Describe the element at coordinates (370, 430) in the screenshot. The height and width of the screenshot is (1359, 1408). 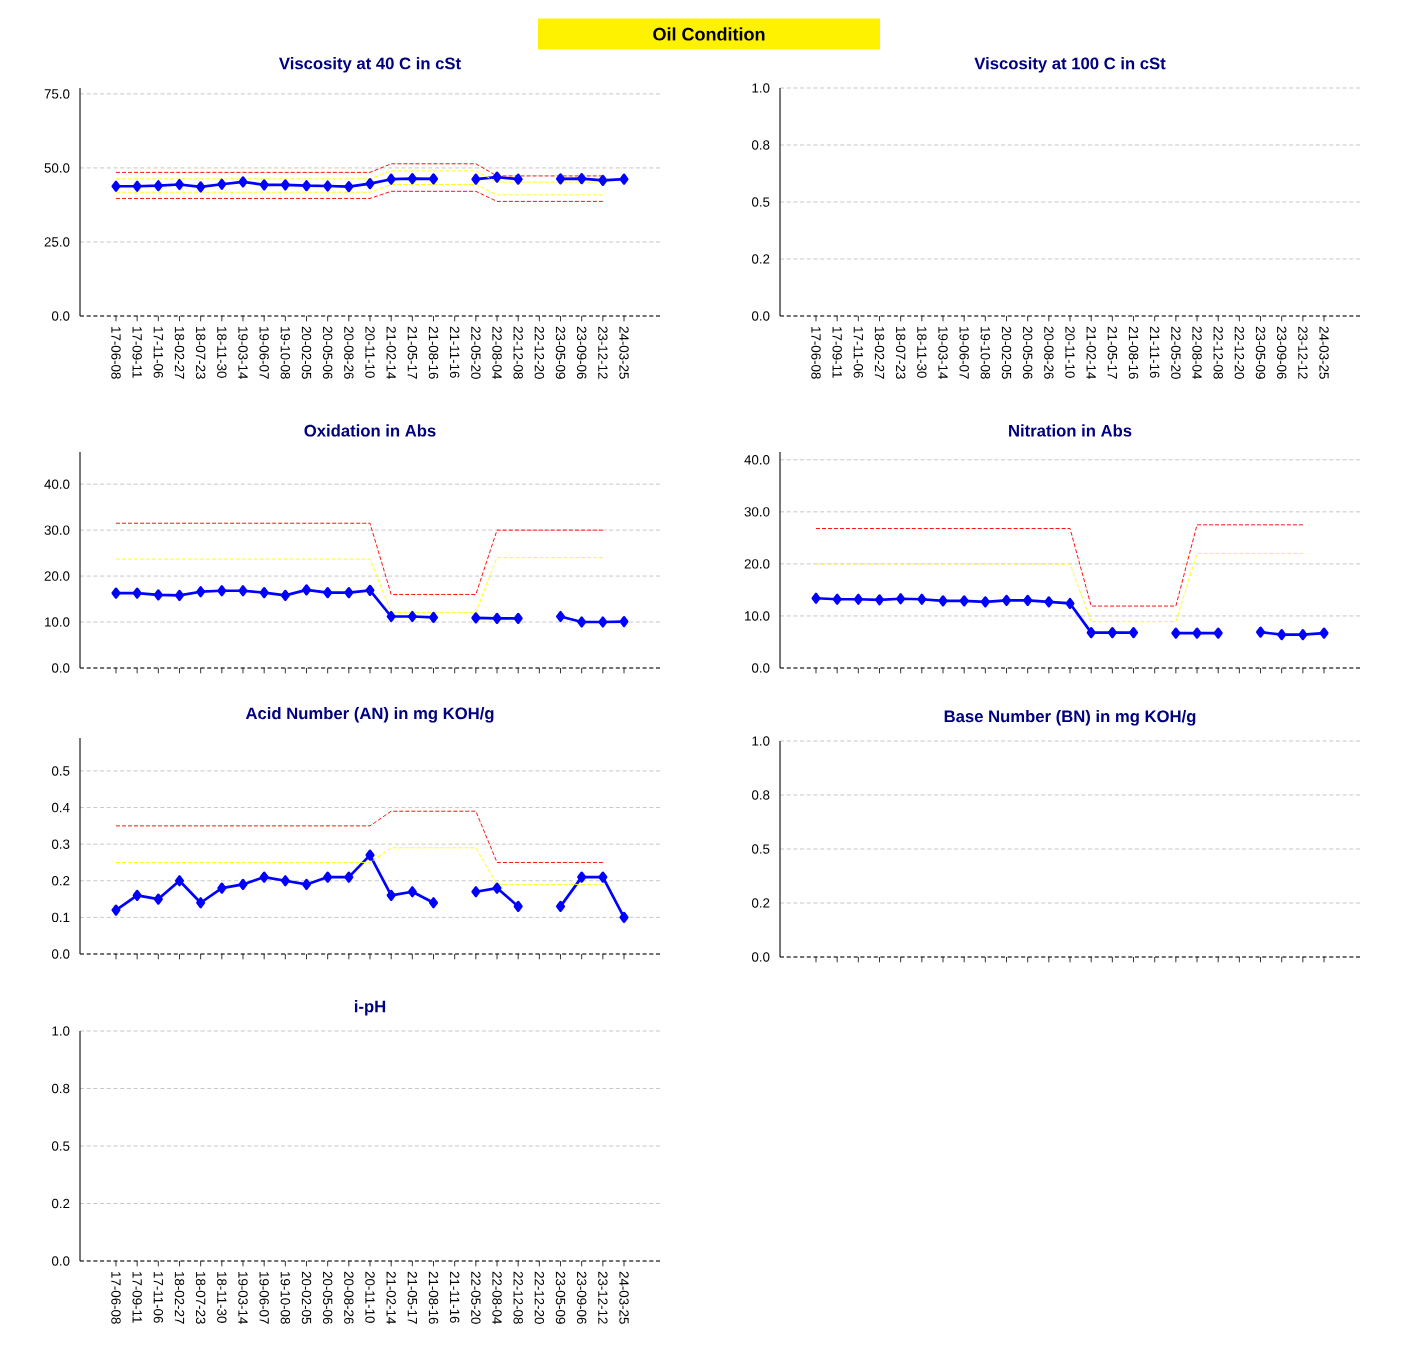
I see `chart-title: Oxidation in Abs` at that location.